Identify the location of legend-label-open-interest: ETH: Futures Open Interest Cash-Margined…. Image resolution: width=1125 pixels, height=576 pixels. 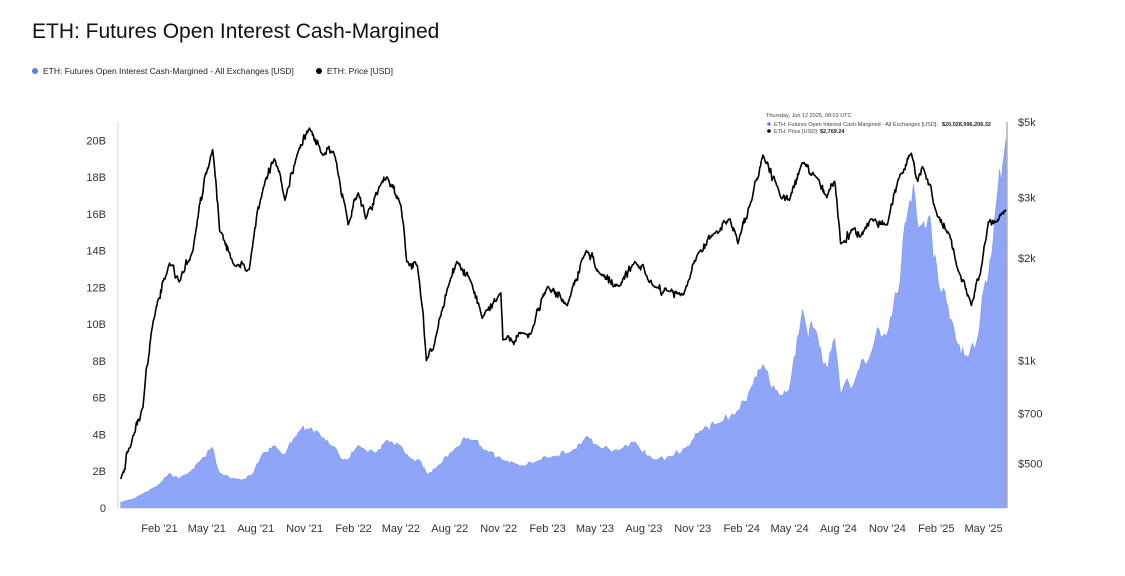
(168, 71).